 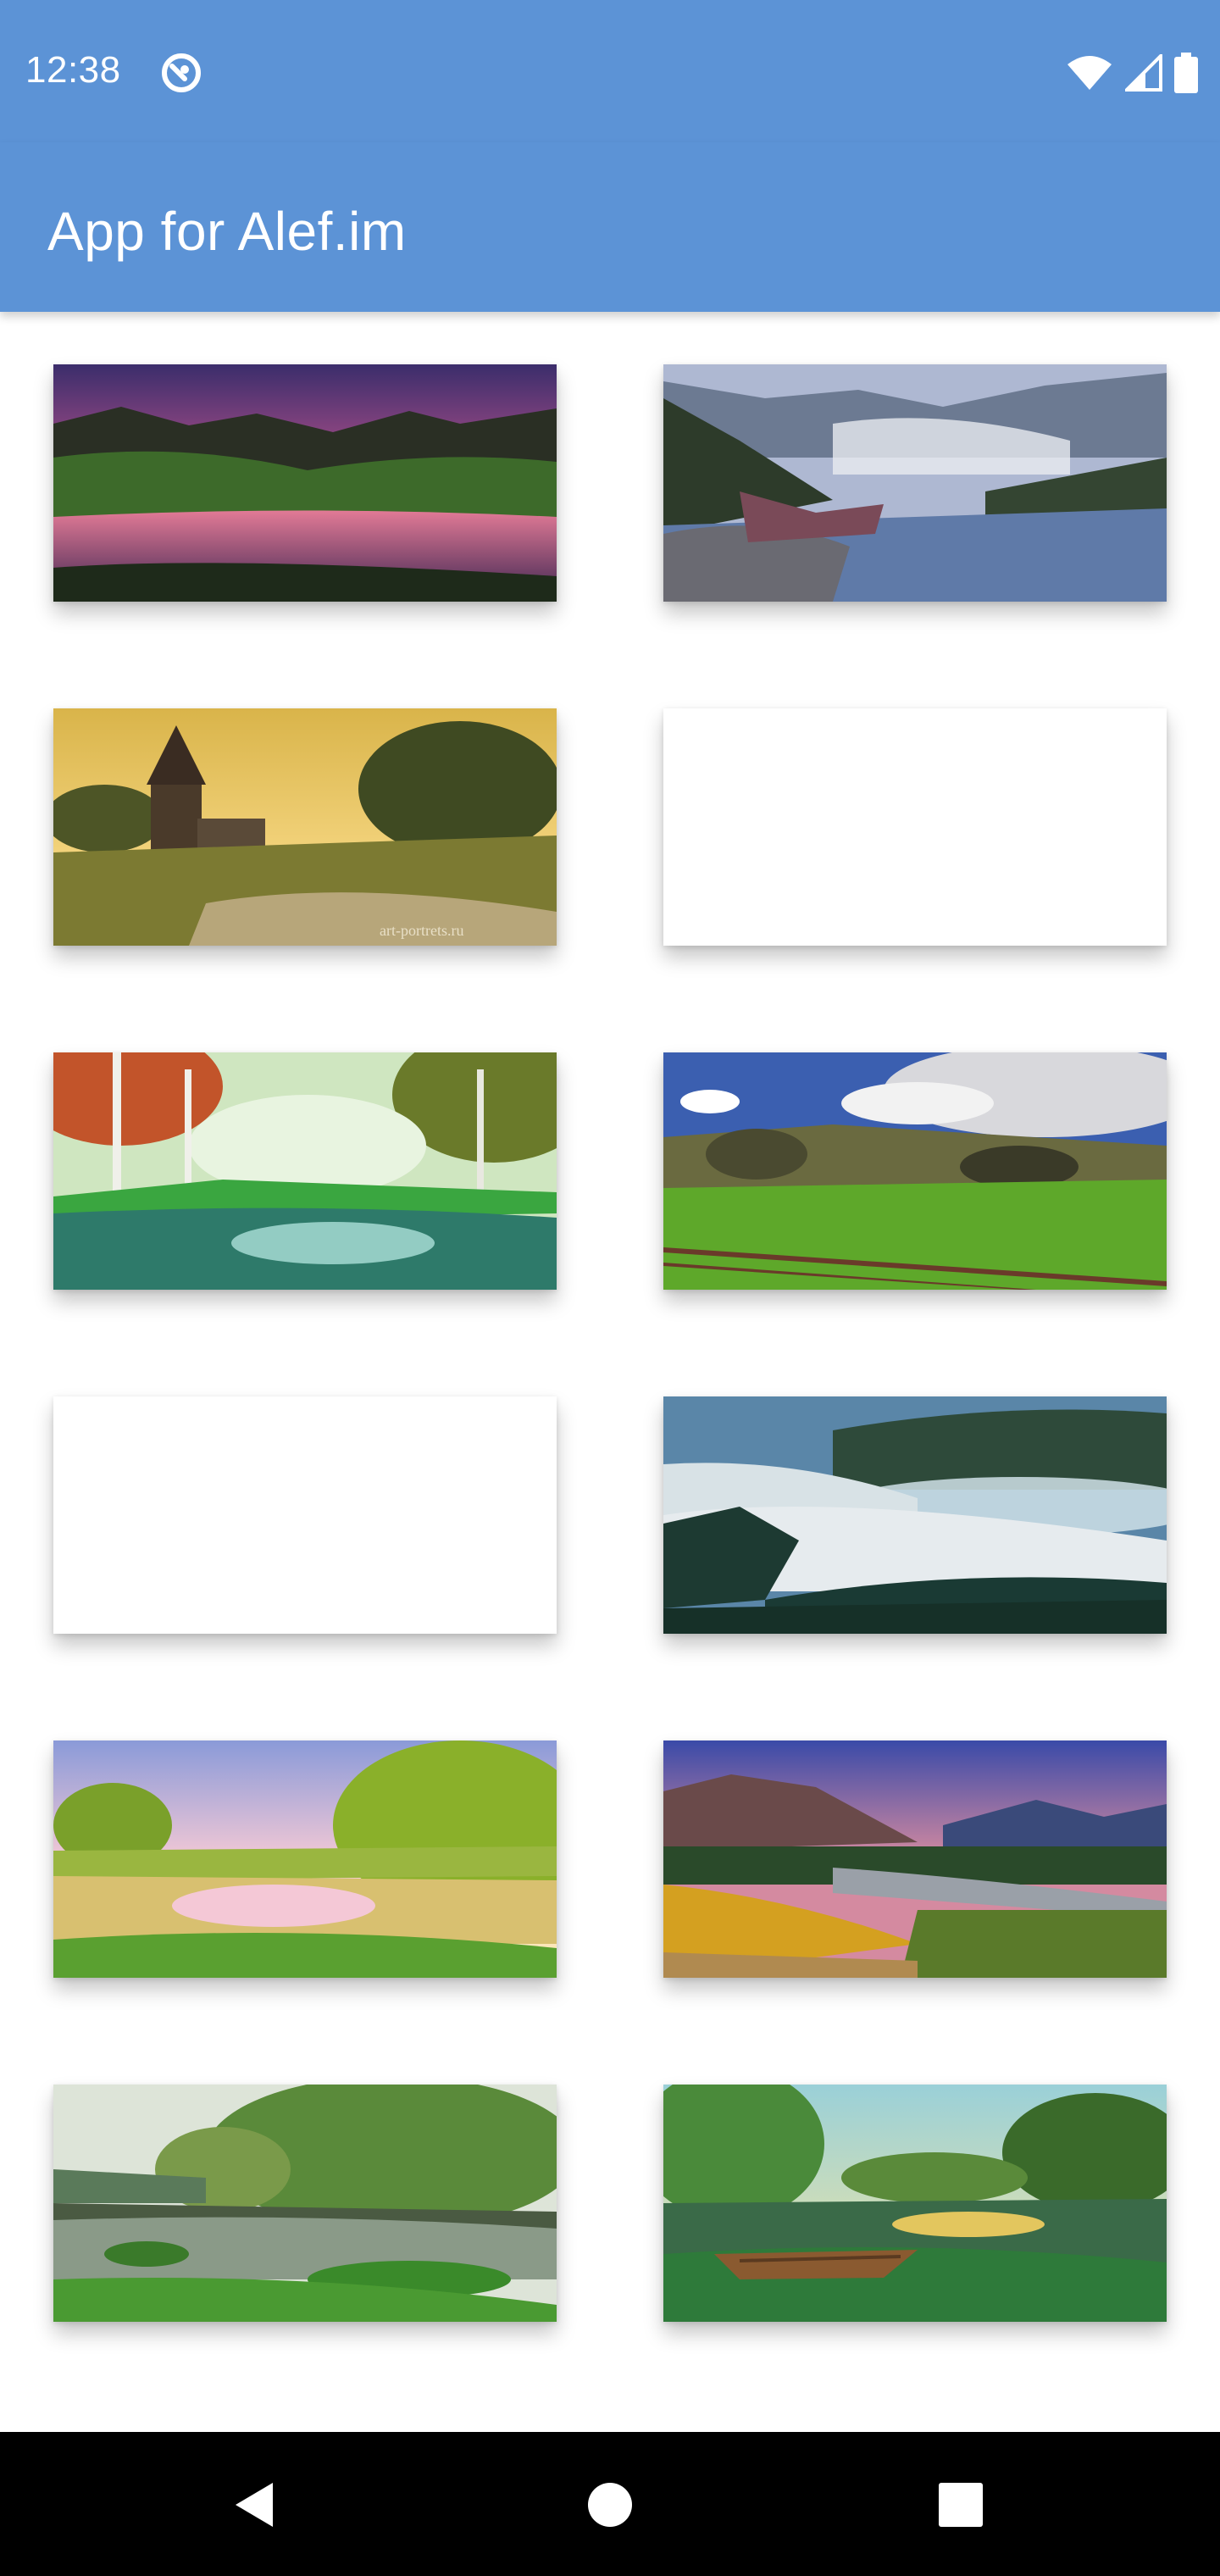 What do you see at coordinates (255, 2504) in the screenshot?
I see `back-icon` at bounding box center [255, 2504].